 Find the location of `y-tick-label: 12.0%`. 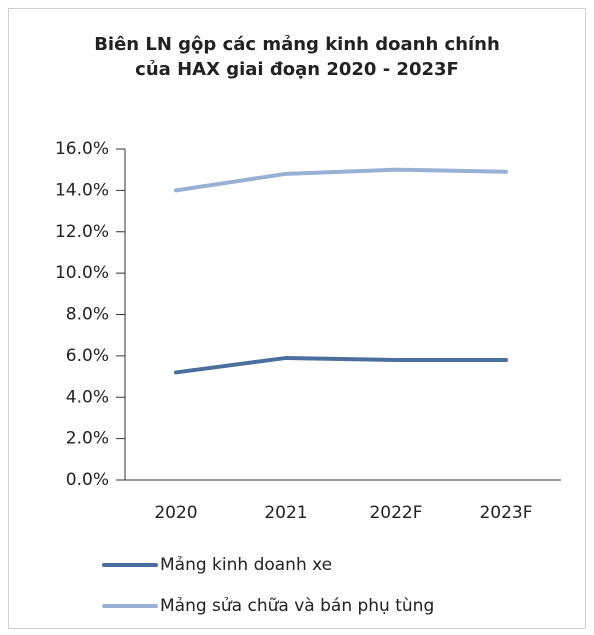

y-tick-label: 12.0% is located at coordinates (82, 232).